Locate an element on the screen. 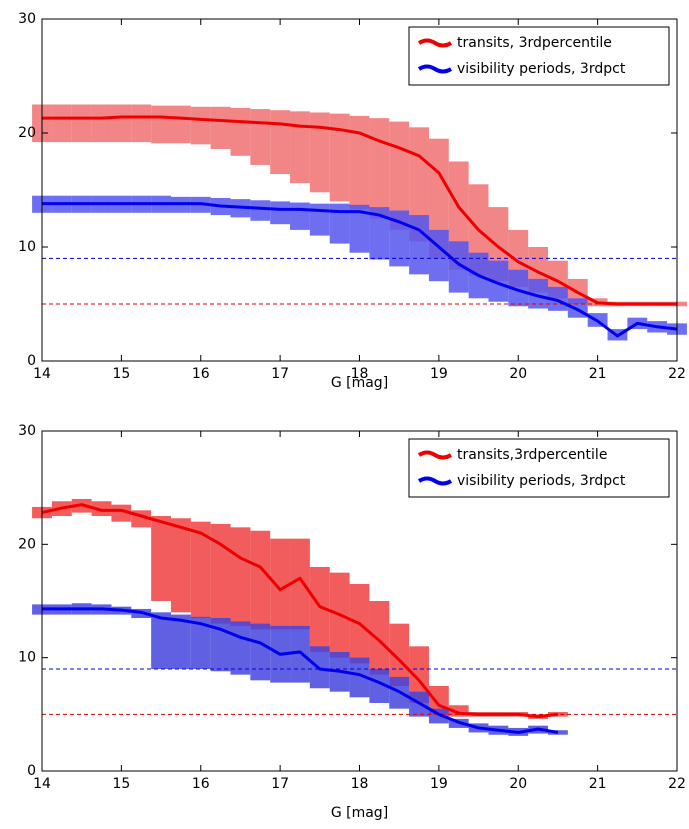 The image size is (689, 829). legend-label: transits, 3rdpercentile is located at coordinates (534, 43).